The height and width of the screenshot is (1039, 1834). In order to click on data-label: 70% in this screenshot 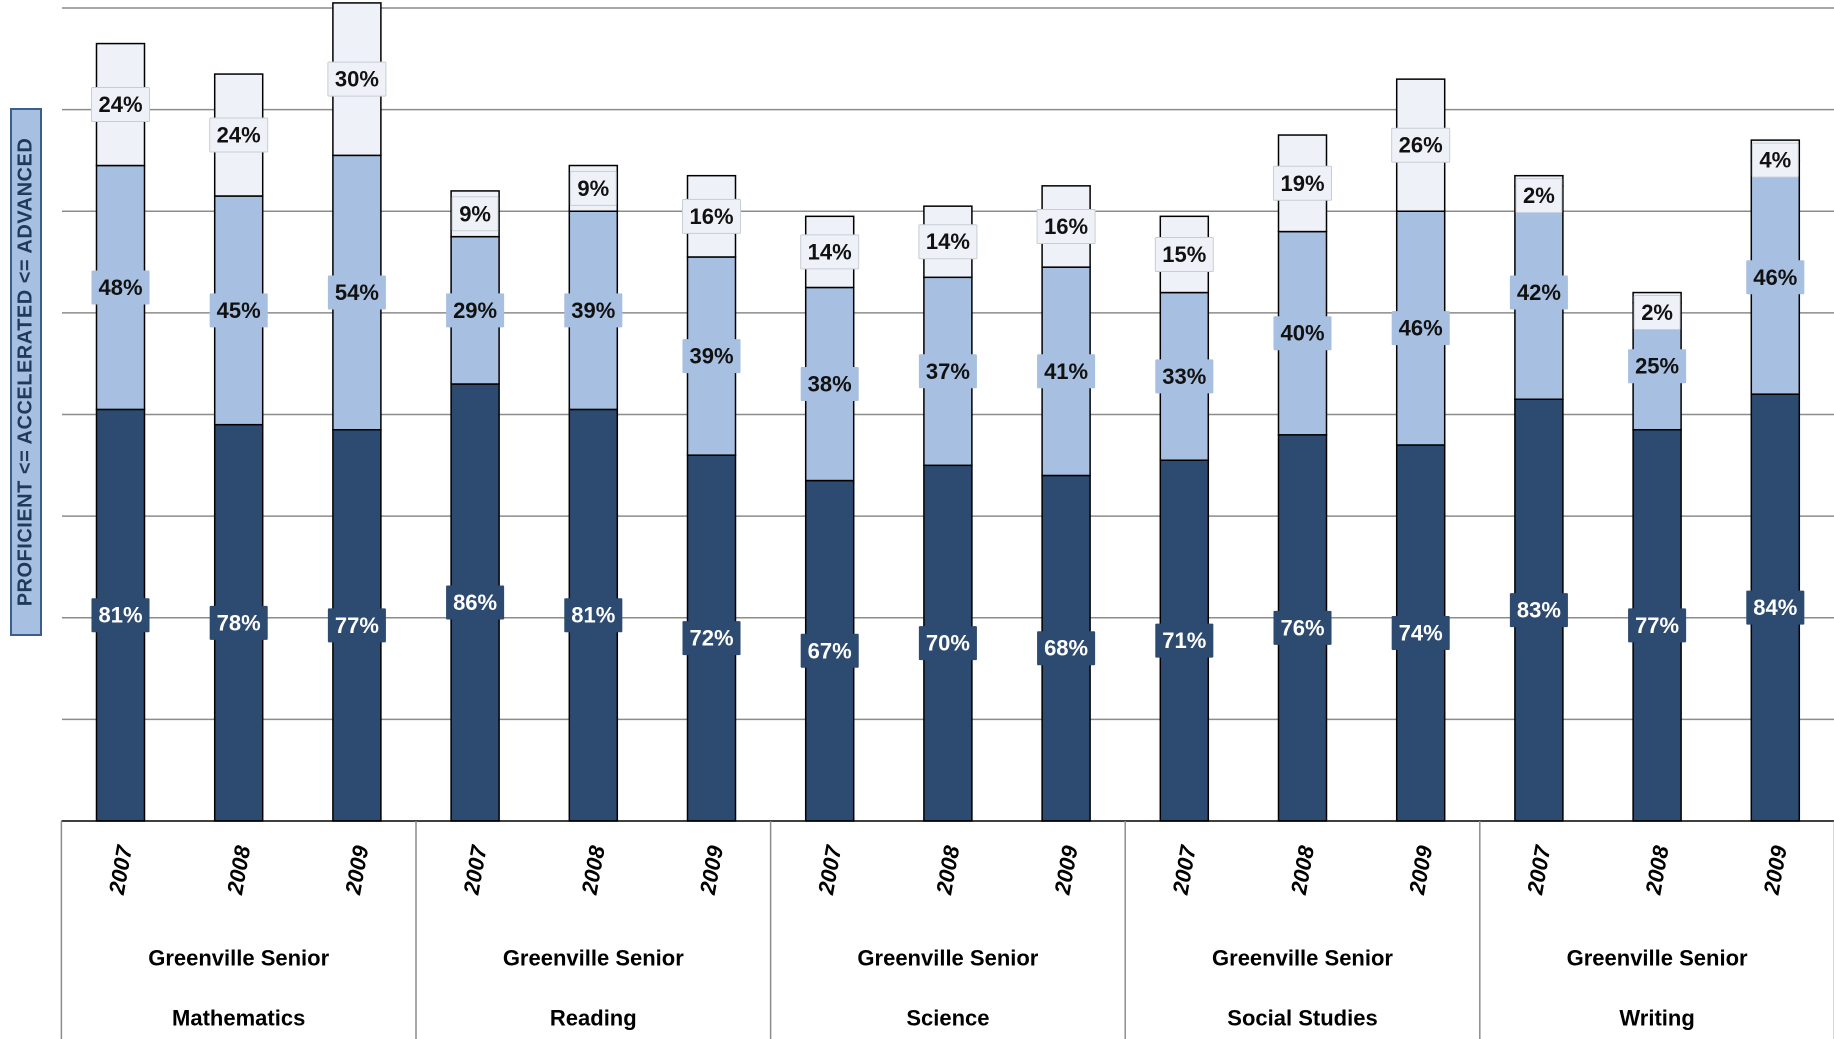, I will do `click(947, 643)`.